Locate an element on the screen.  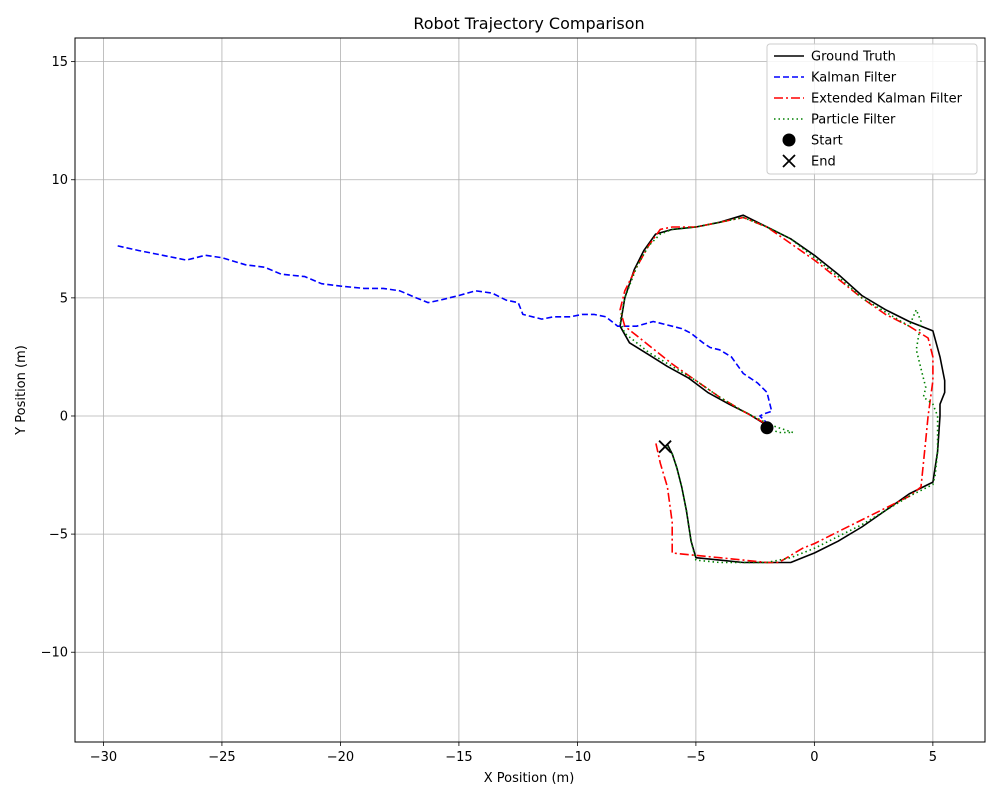
series-line-extended-kalman-filter is located at coordinates (776, 390).